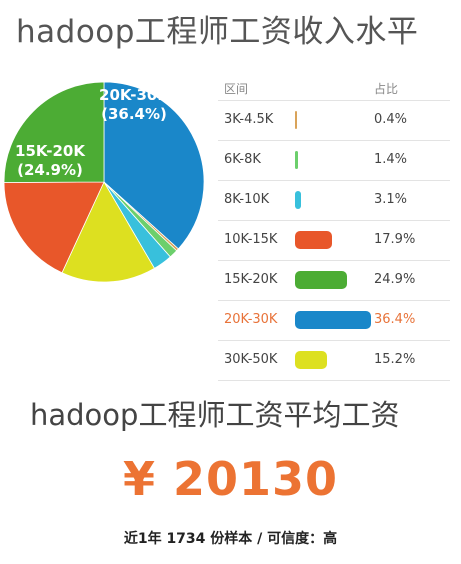 The width and height of the screenshot is (461, 564). Describe the element at coordinates (391, 119) in the screenshot. I see `ratio-value: 0.4%` at that location.